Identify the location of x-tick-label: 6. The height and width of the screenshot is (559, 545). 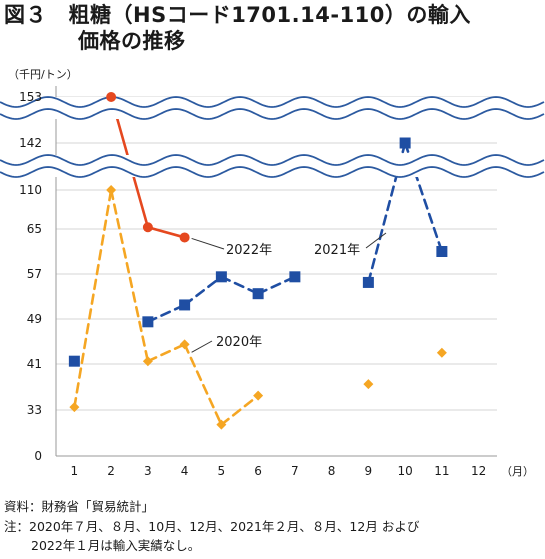
(258, 471).